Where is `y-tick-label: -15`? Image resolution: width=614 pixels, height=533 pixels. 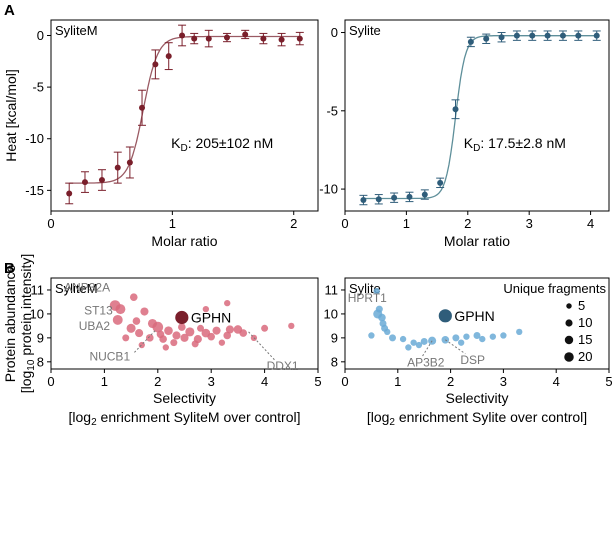 y-tick-label: -15 is located at coordinates (34, 190).